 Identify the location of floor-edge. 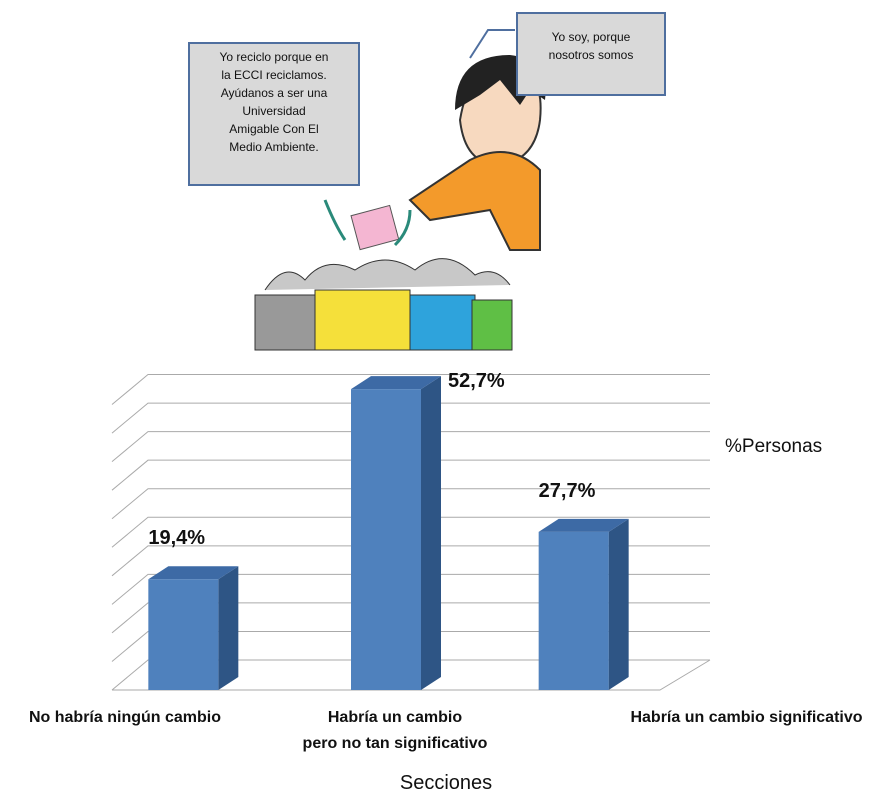
(411, 675).